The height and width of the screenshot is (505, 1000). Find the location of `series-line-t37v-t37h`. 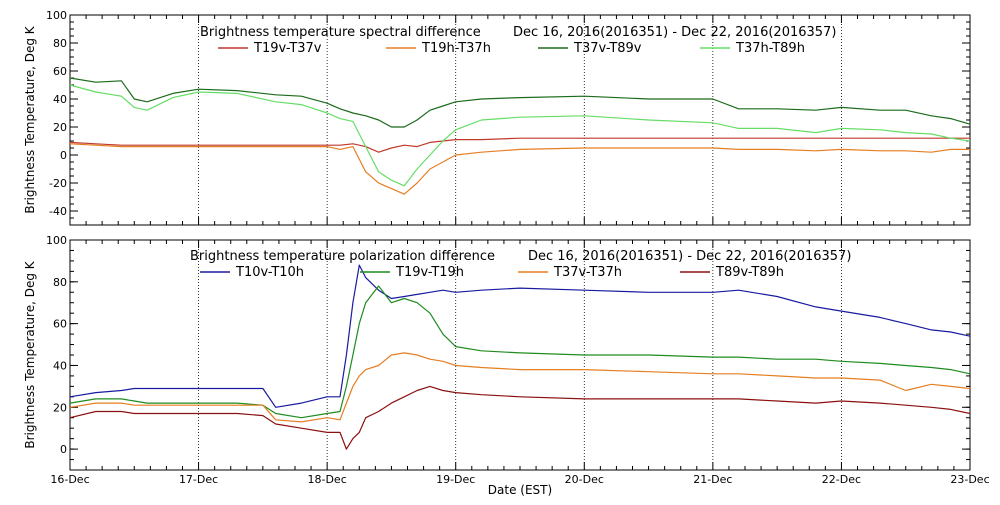

series-line-t37v-t37h is located at coordinates (520, 387).